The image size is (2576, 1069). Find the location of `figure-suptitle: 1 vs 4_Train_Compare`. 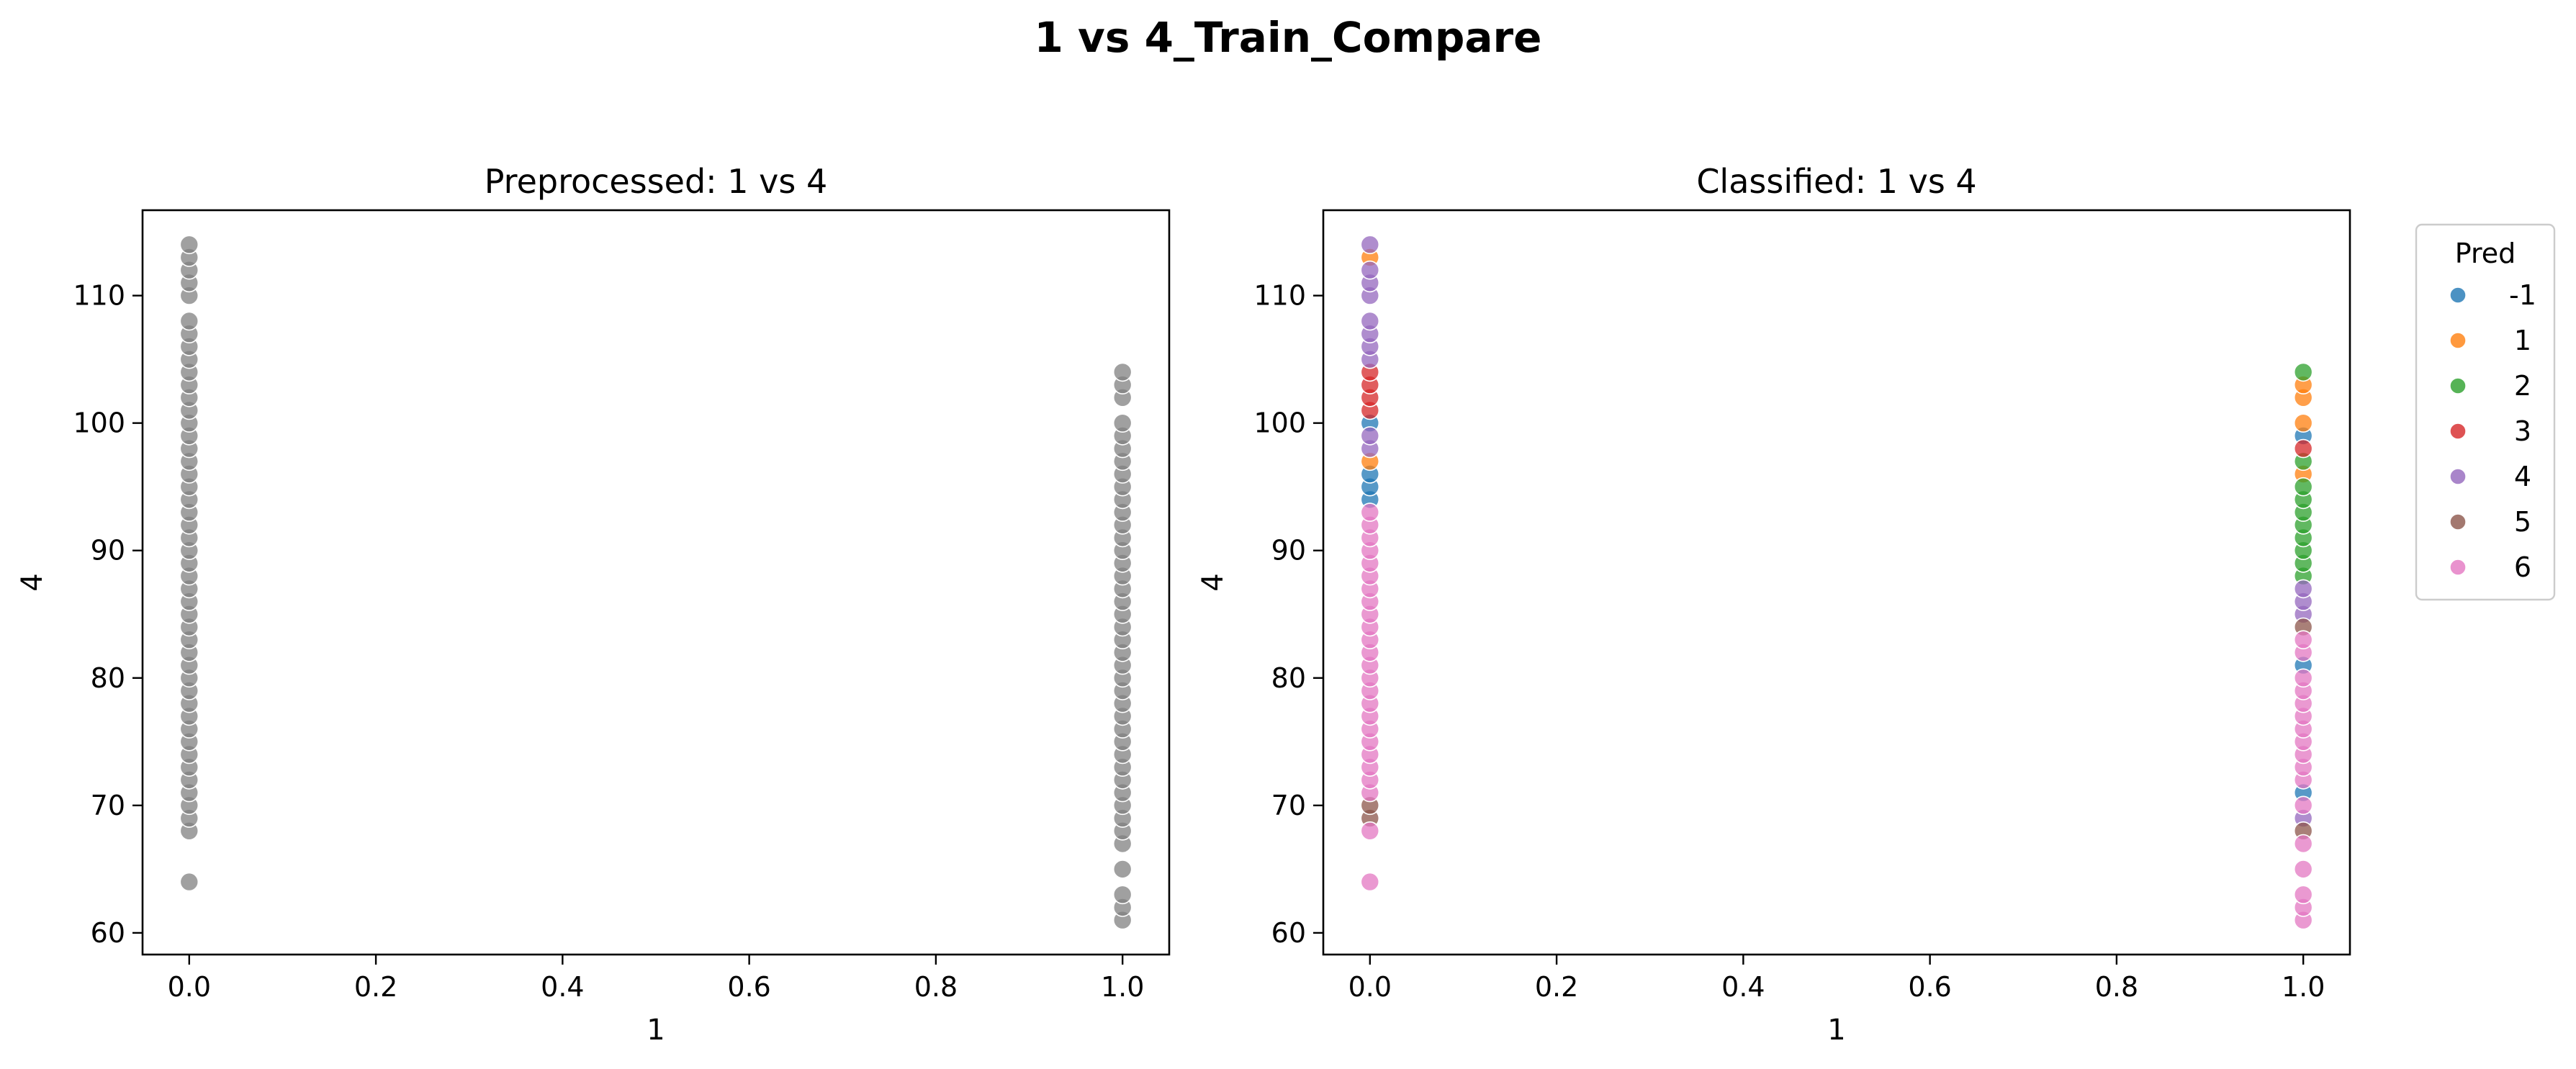

figure-suptitle: 1 vs 4_Train_Compare is located at coordinates (1288, 37).